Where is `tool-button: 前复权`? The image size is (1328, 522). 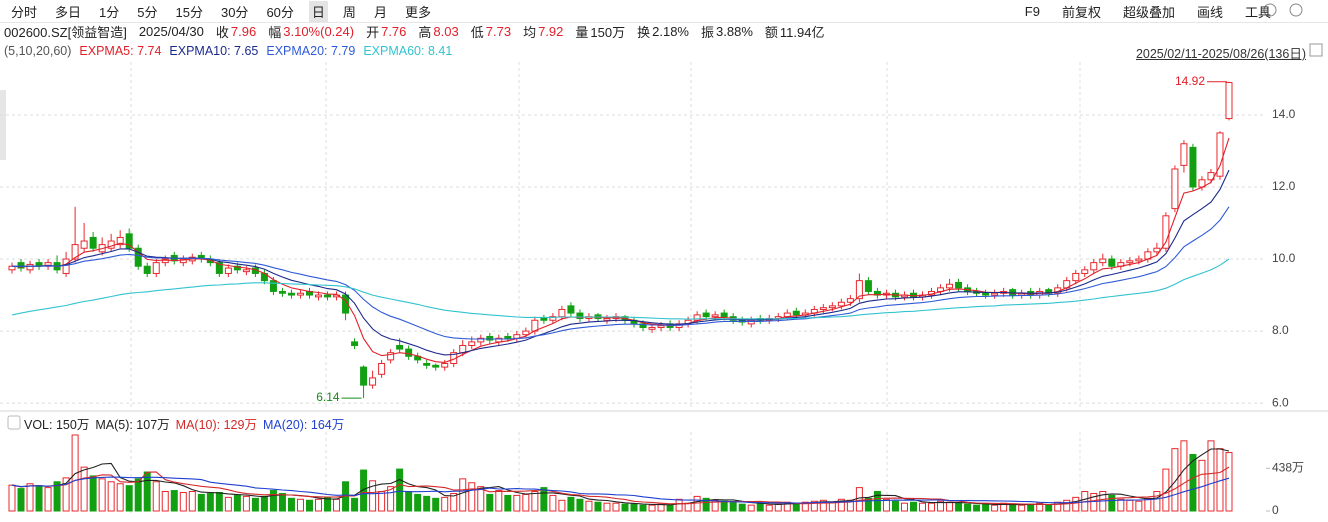 tool-button: 前复权 is located at coordinates (1081, 12).